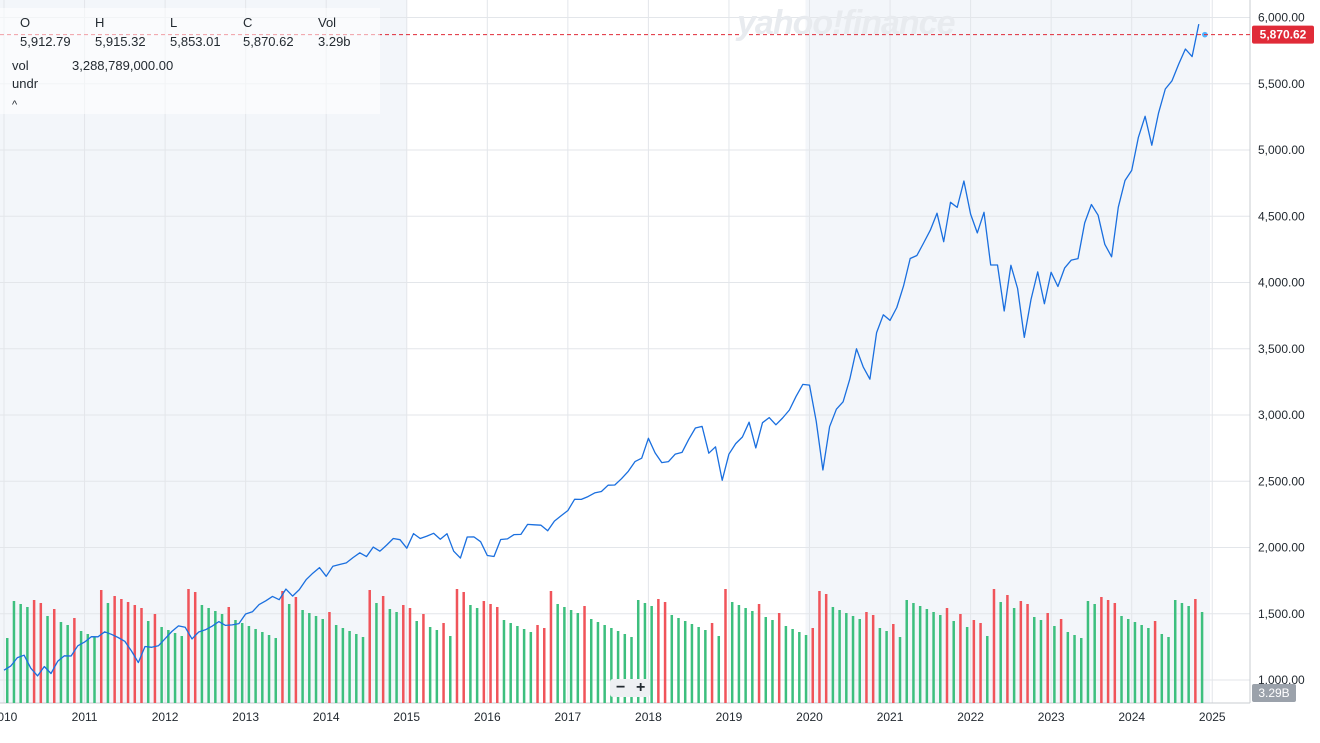 This screenshot has height=743, width=1320. Describe the element at coordinates (890, 717) in the screenshot. I see `x-tick-label: 2021` at that location.